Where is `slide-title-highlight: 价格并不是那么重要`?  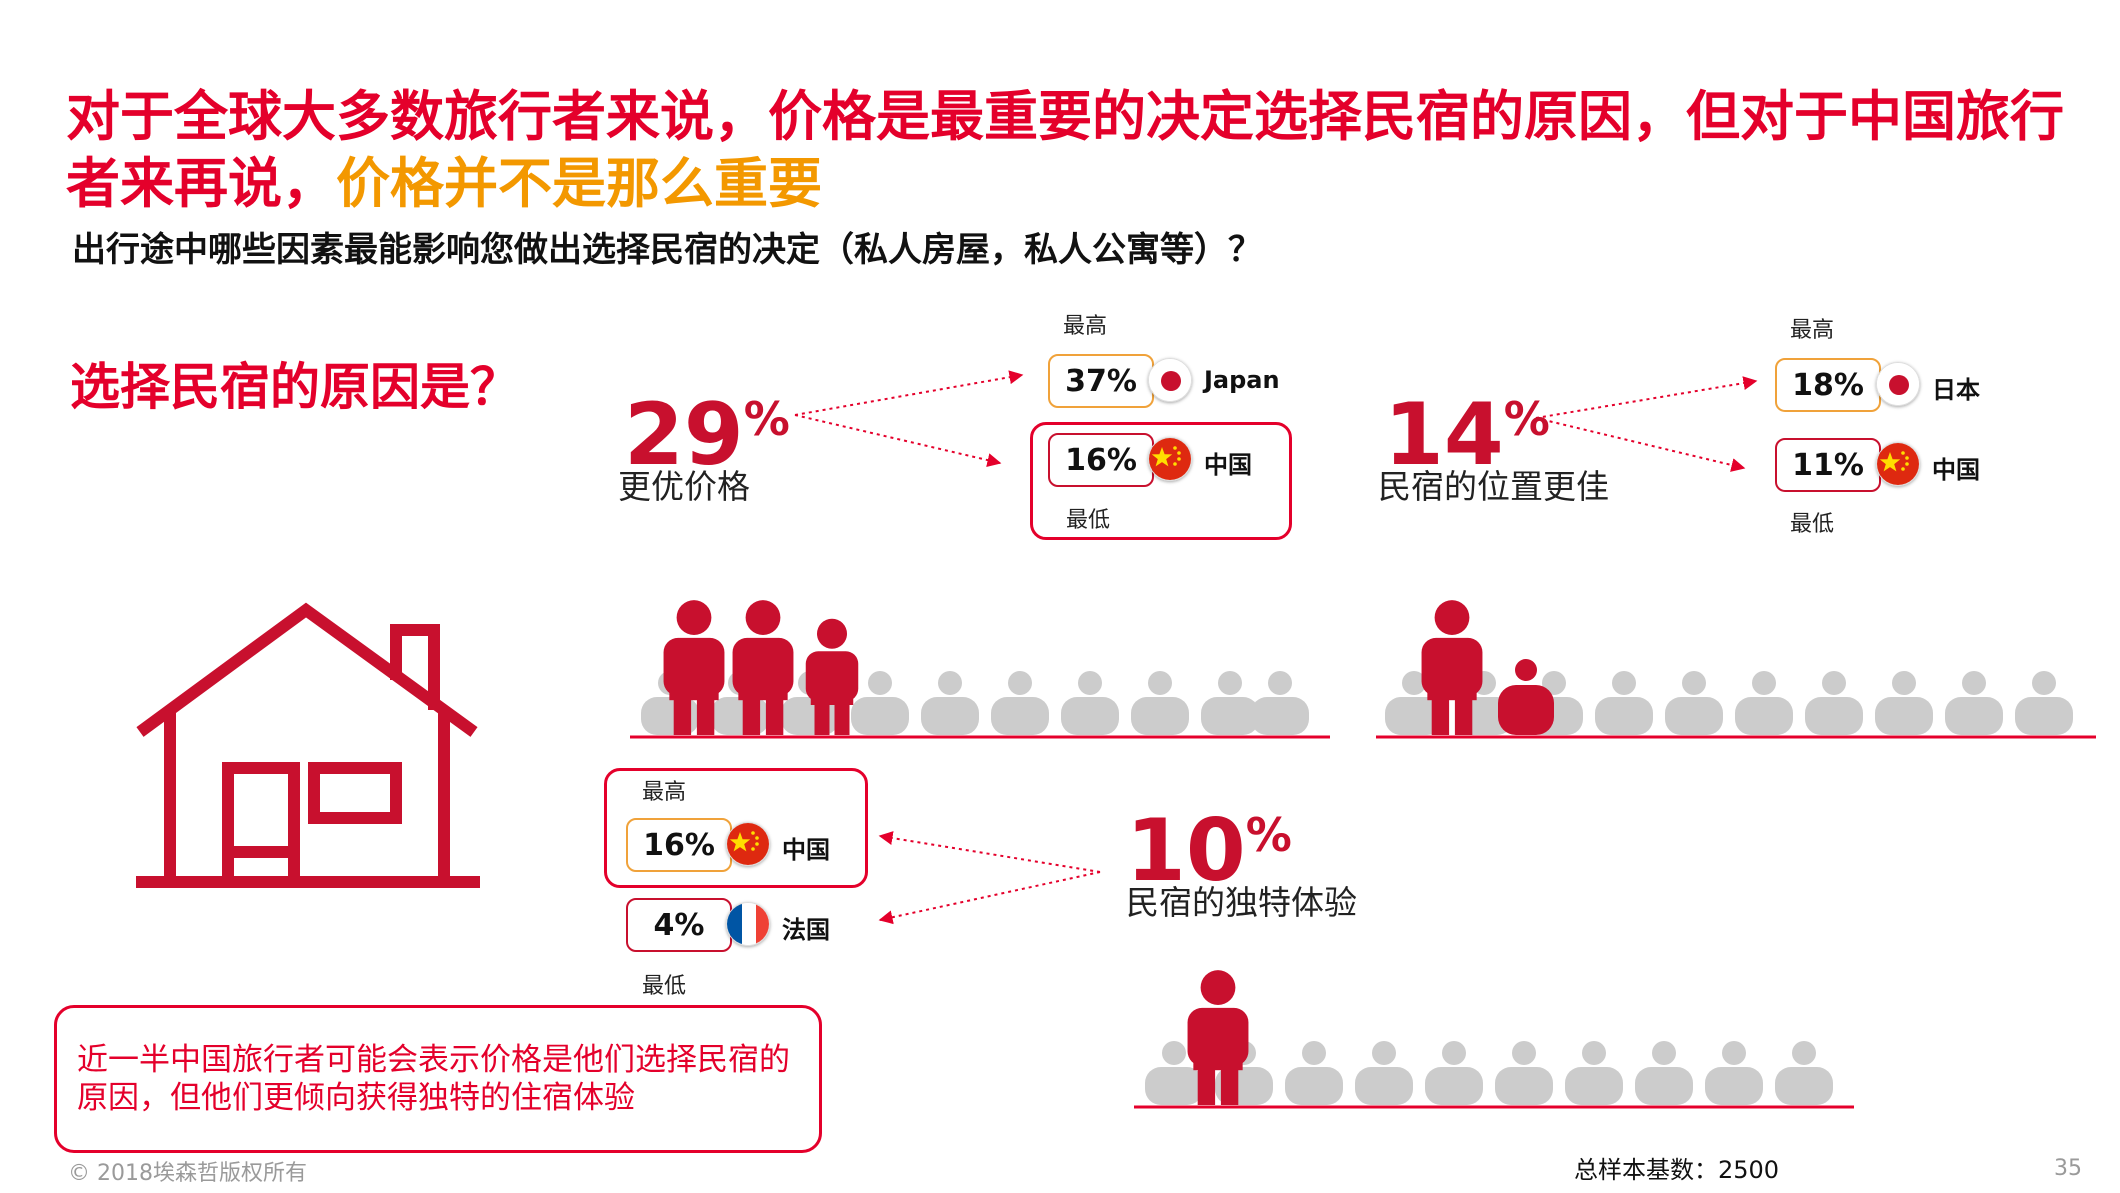
slide-title-highlight: 价格并不是那么重要 is located at coordinates (579, 183).